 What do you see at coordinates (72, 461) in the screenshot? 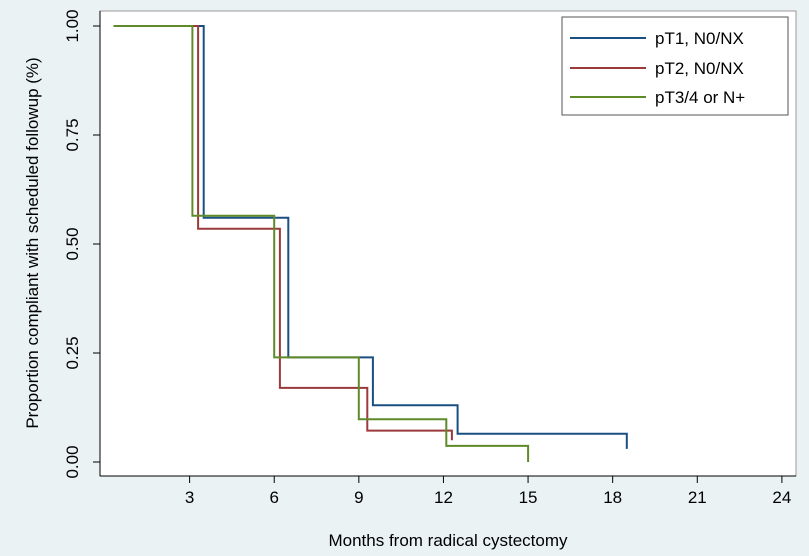
I see `y-tick-label: 0.00` at bounding box center [72, 461].